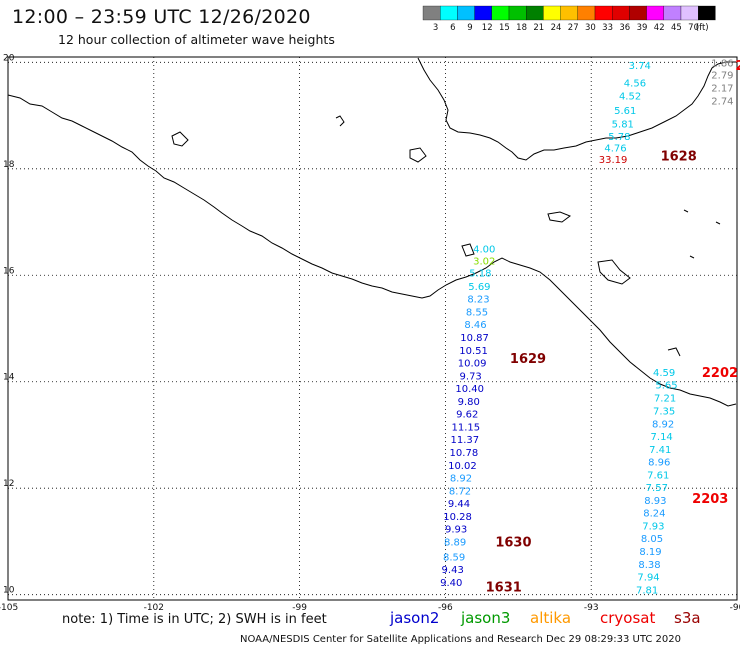 The image size is (740, 650). I want to click on swh-value: 8.19, so click(650, 552).